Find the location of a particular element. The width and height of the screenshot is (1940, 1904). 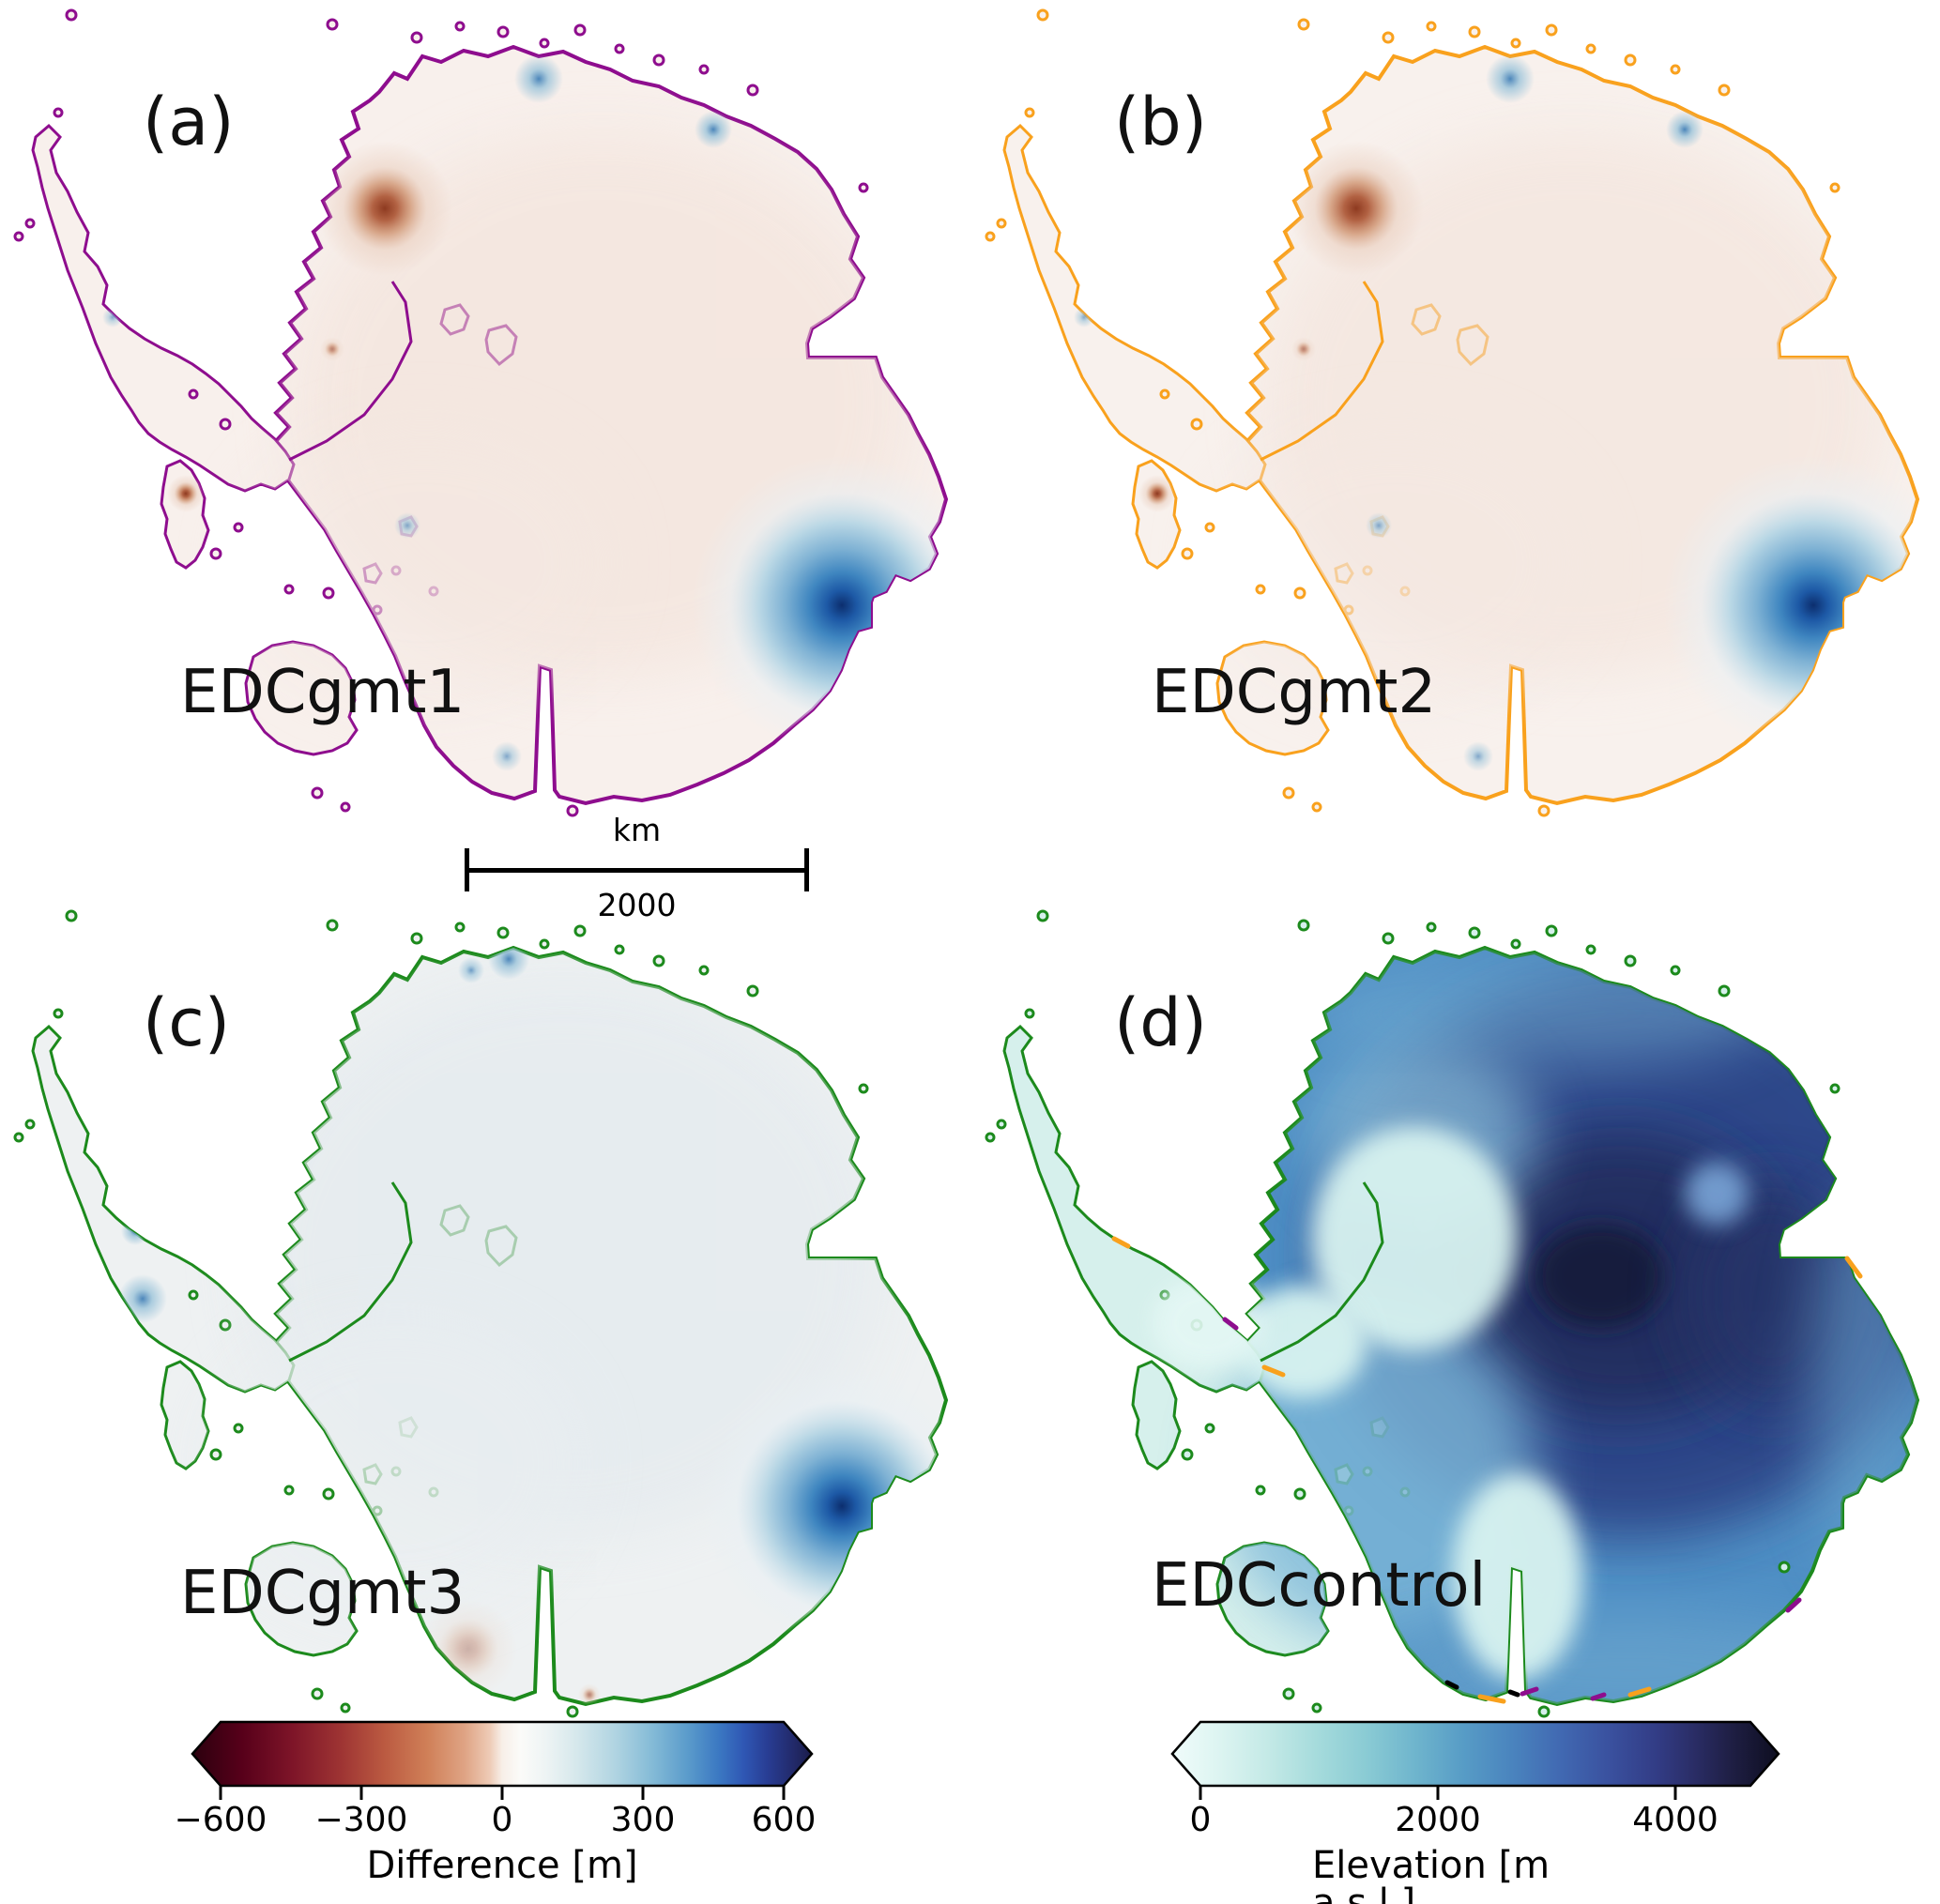

colorbar-difference-ticks is located at coordinates (502, 1793).